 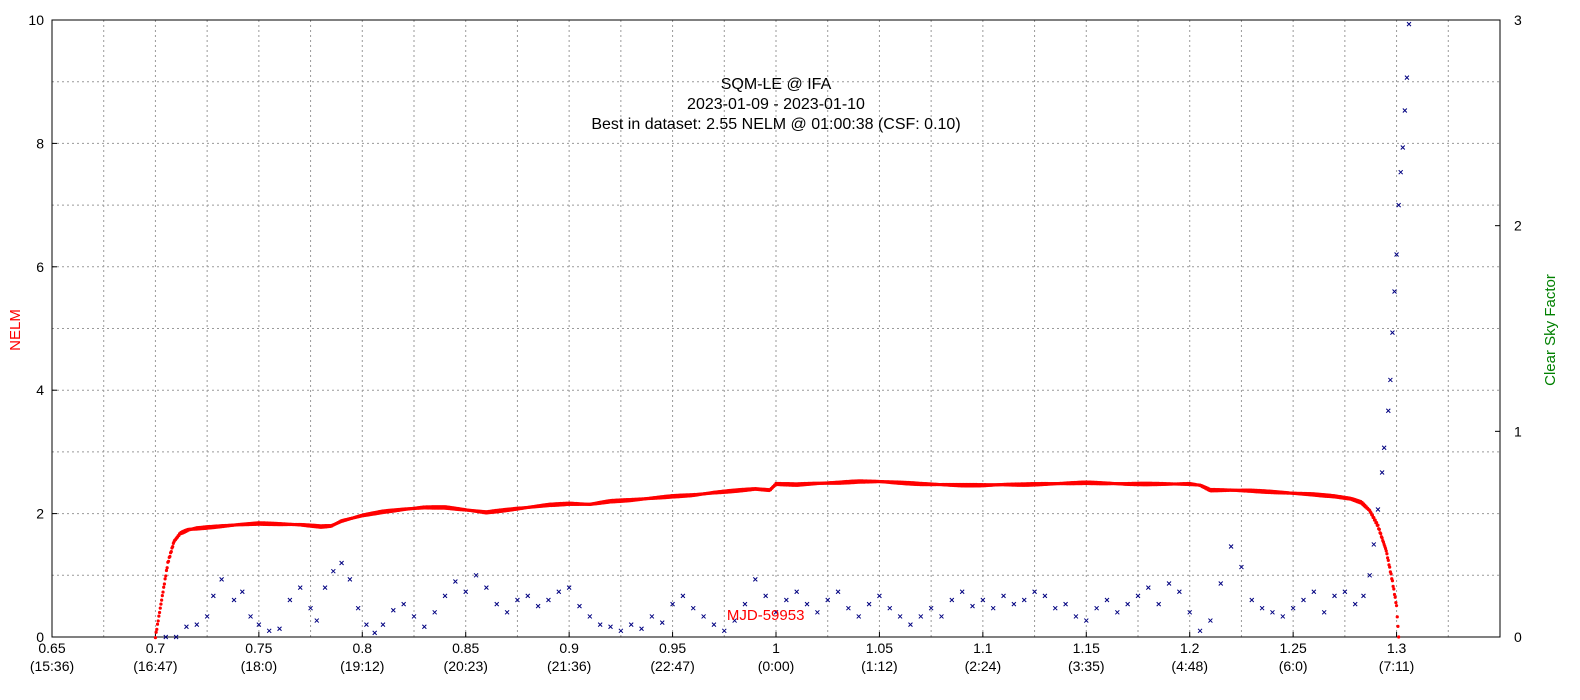 What do you see at coordinates (766, 615) in the screenshot?
I see `x-axis-label: MJD-59953` at bounding box center [766, 615].